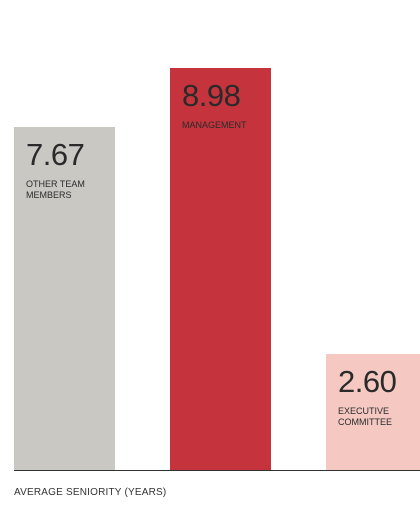  What do you see at coordinates (211, 95) in the screenshot?
I see `value-label: 8.98` at bounding box center [211, 95].